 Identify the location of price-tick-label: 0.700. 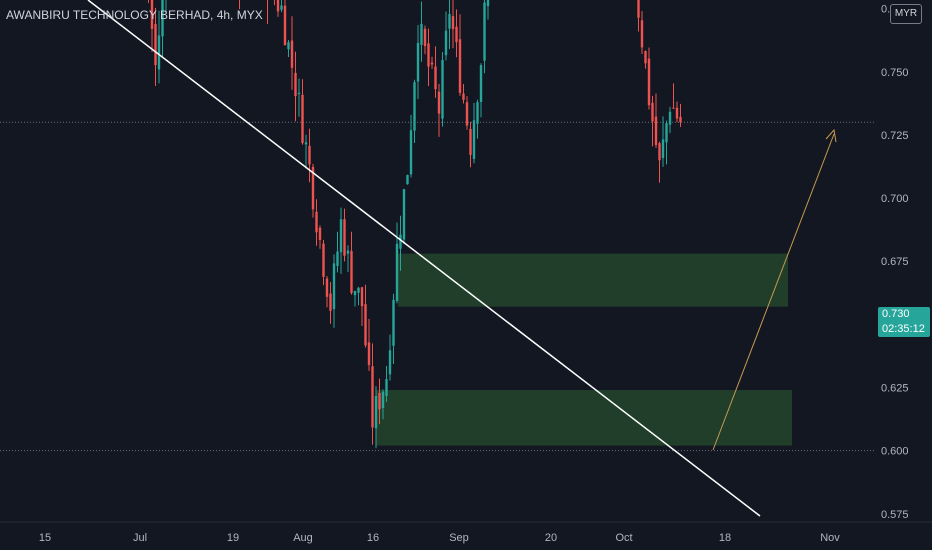
(895, 199).